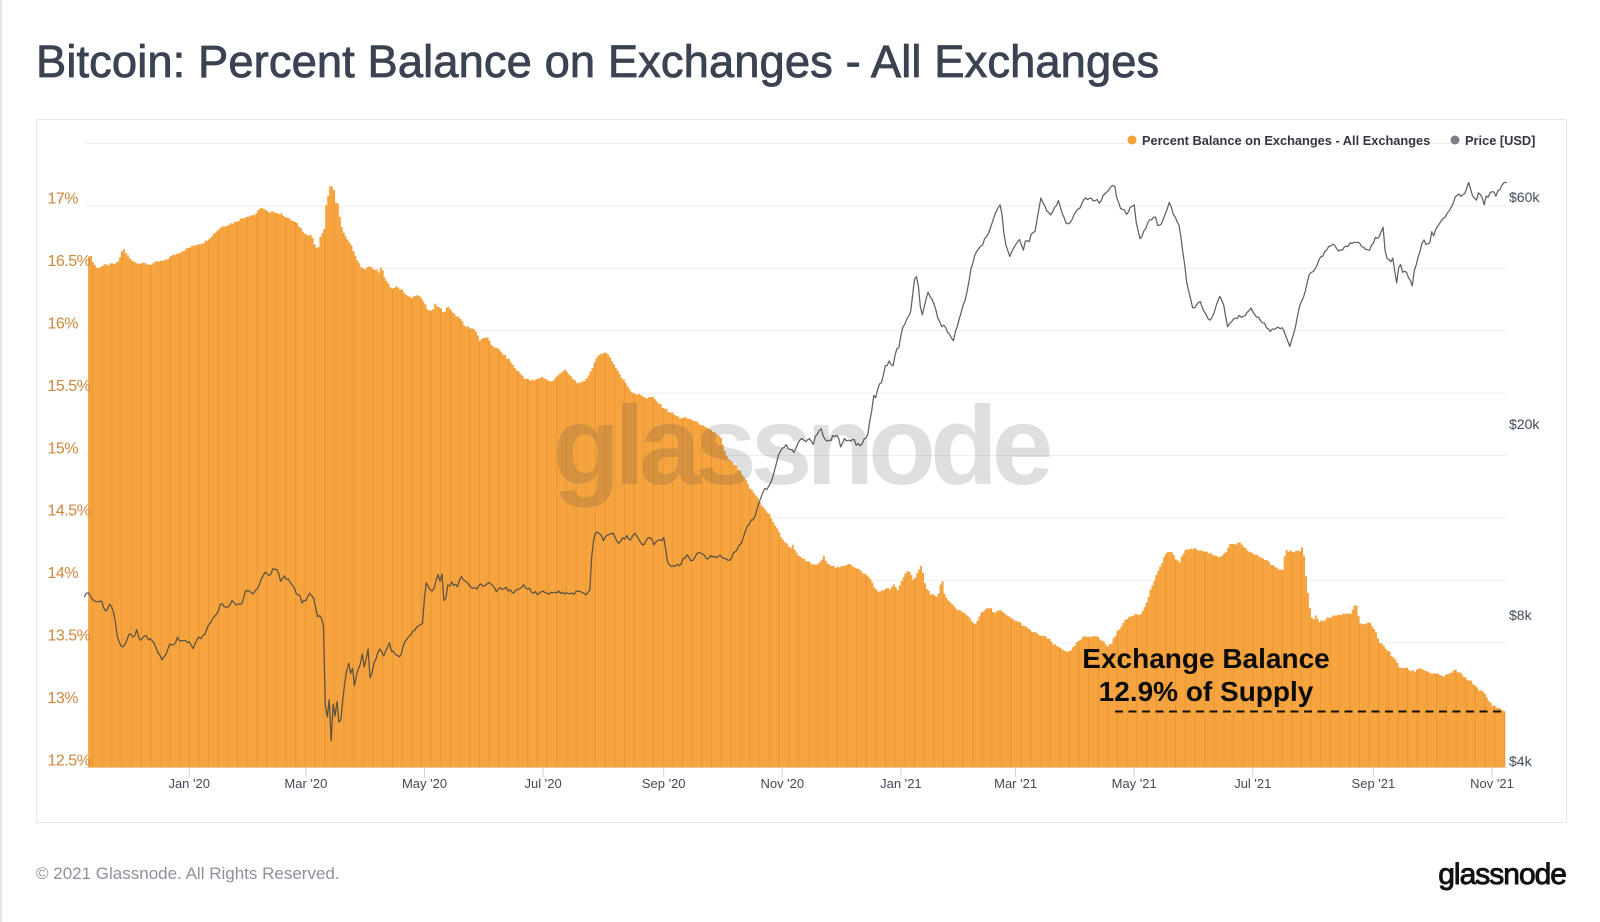 The width and height of the screenshot is (1600, 922). What do you see at coordinates (1015, 783) in the screenshot?
I see `svg-text: Mar '21` at bounding box center [1015, 783].